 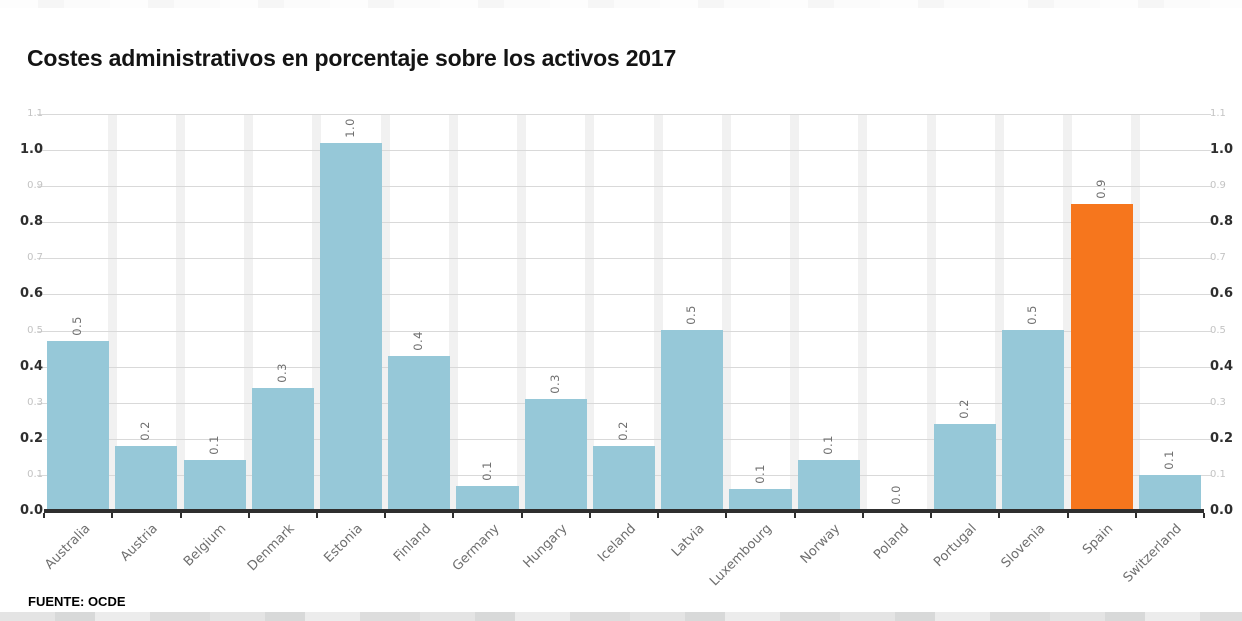 I want to click on y-axis-label-left-0.0: 0.0, so click(x=31, y=510).